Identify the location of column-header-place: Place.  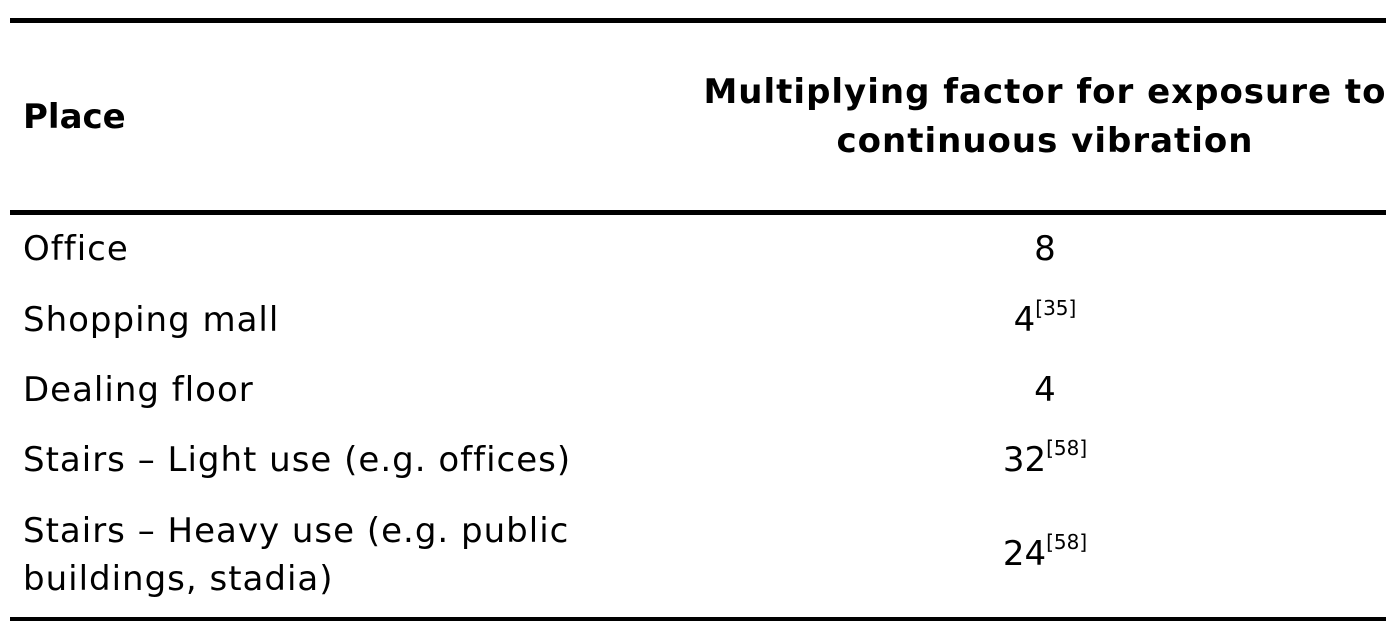
(74, 117).